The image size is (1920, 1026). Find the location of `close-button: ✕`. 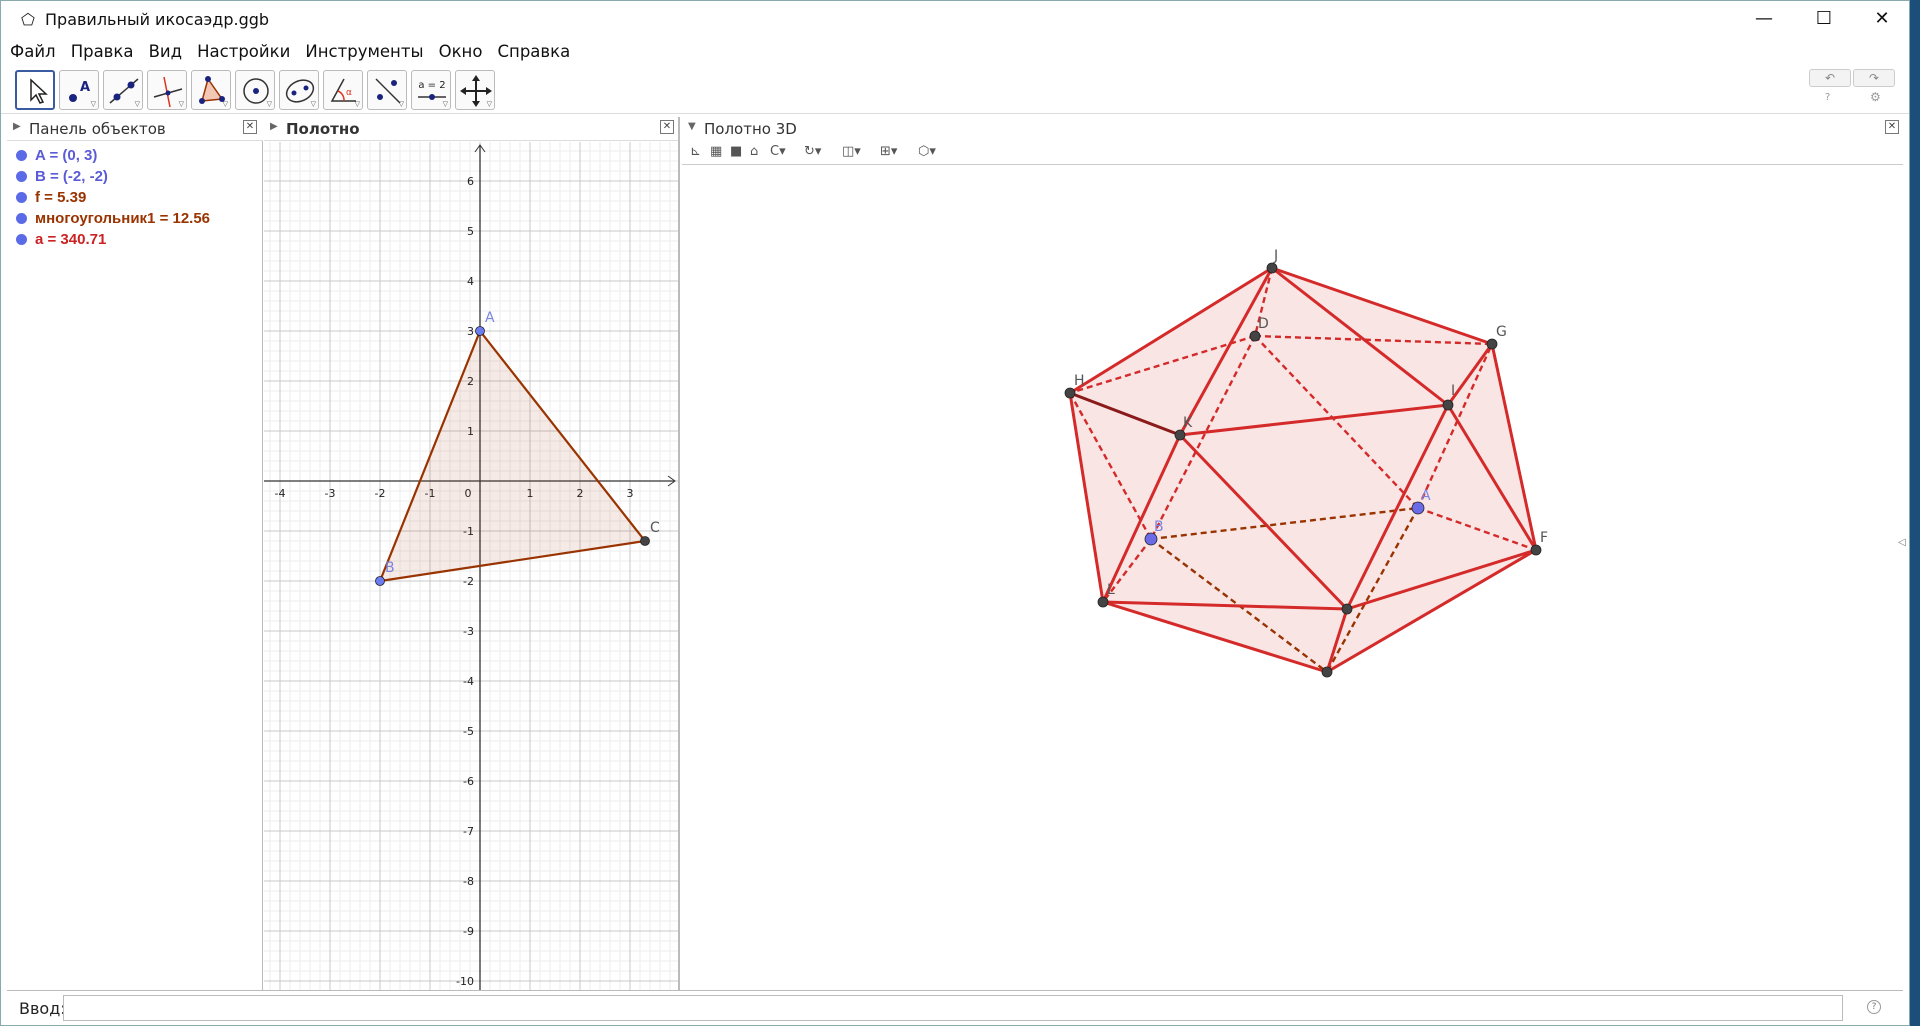

close-button: ✕ is located at coordinates (1882, 20).